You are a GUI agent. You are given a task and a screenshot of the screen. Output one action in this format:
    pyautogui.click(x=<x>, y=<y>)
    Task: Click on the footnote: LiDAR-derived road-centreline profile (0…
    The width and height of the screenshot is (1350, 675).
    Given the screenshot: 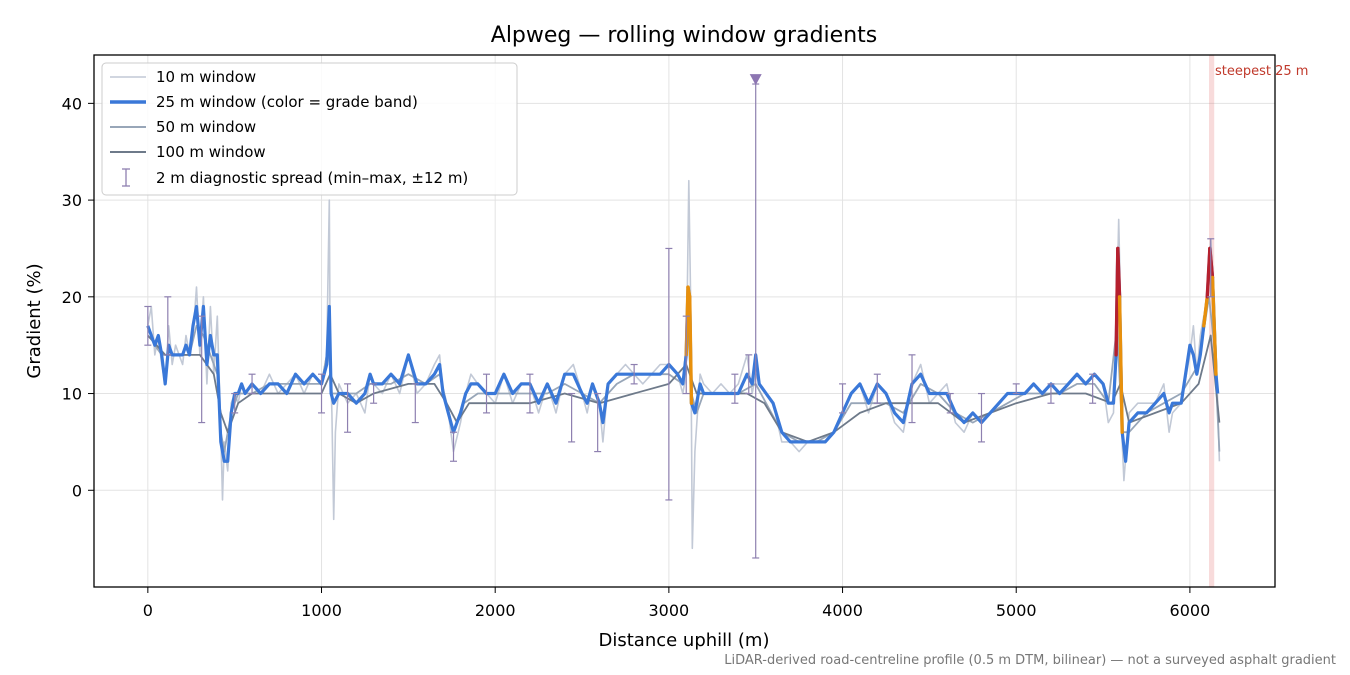 What is the action you would take?
    pyautogui.click(x=1030, y=660)
    